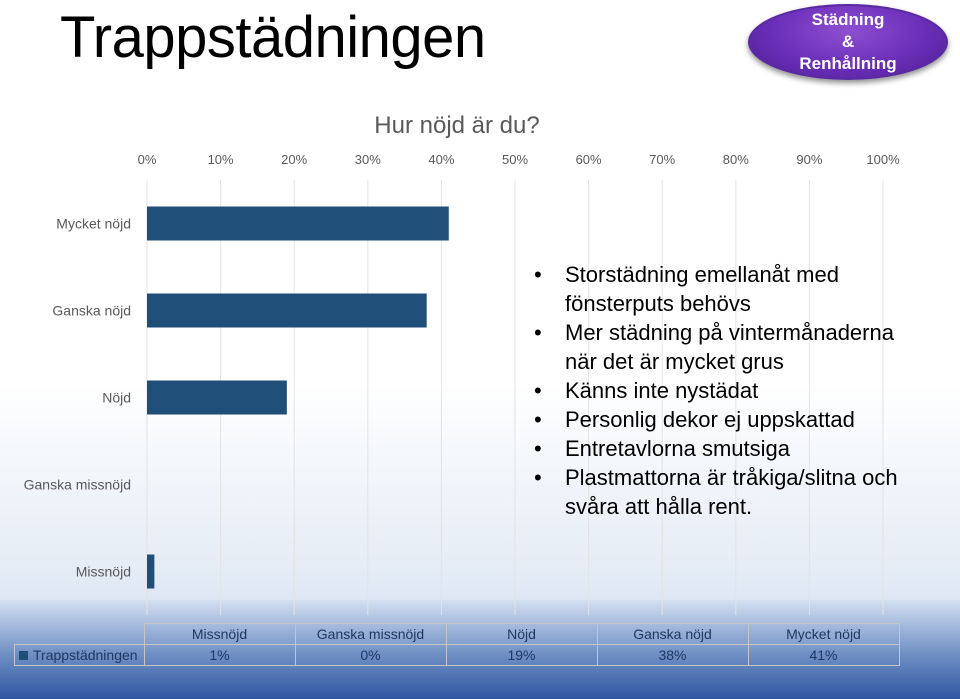 This screenshot has width=960, height=699. I want to click on chart-title: Hur nöjd är du?, so click(456, 125).